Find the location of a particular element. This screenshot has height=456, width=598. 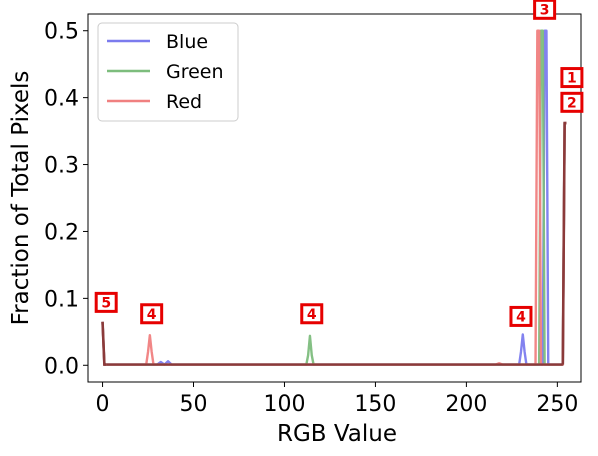

annotation-label: 3 is located at coordinates (545, 10).